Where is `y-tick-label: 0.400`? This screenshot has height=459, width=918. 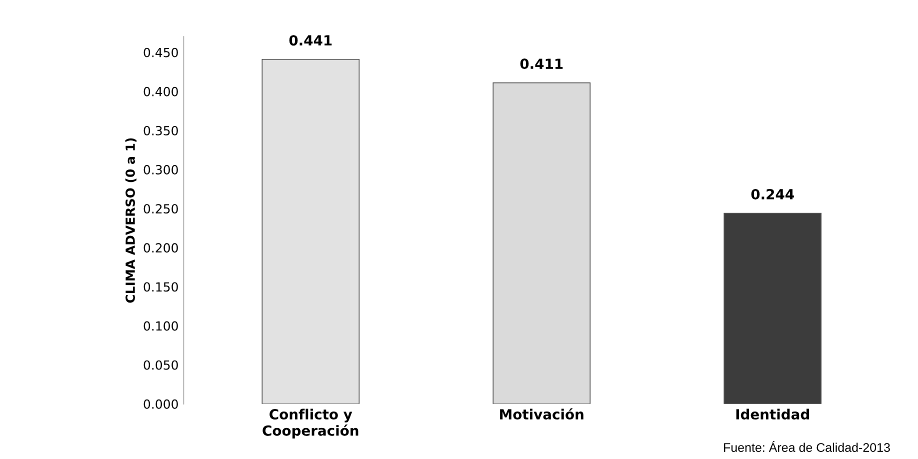 y-tick-label: 0.400 is located at coordinates (161, 91).